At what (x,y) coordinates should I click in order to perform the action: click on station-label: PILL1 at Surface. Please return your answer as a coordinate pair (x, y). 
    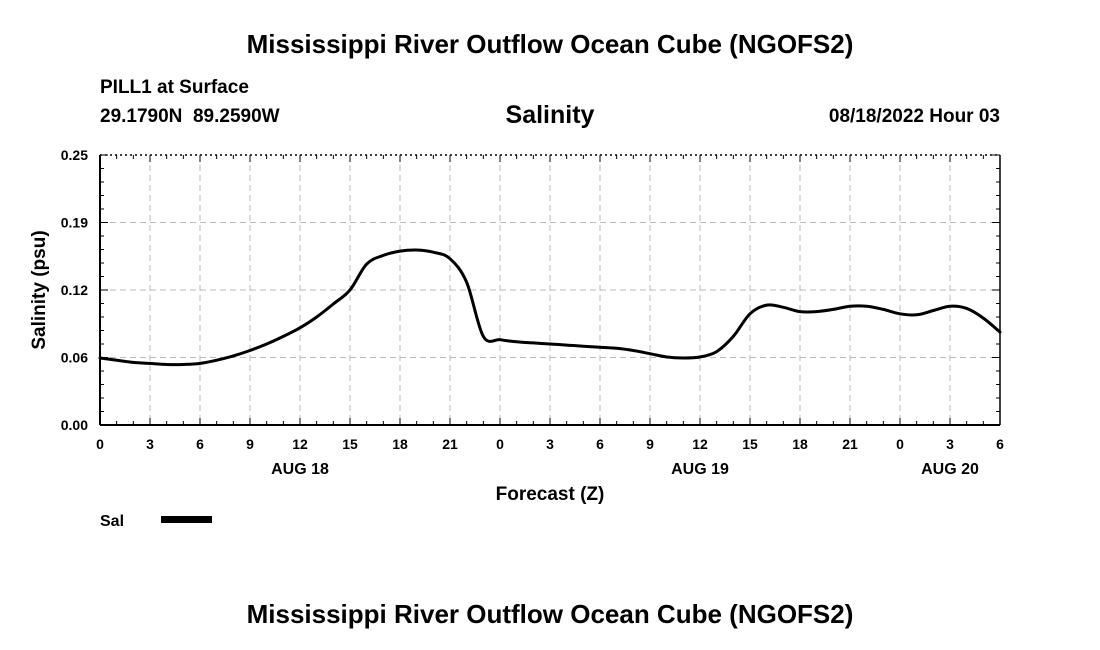
    Looking at the image, I should click on (174, 87).